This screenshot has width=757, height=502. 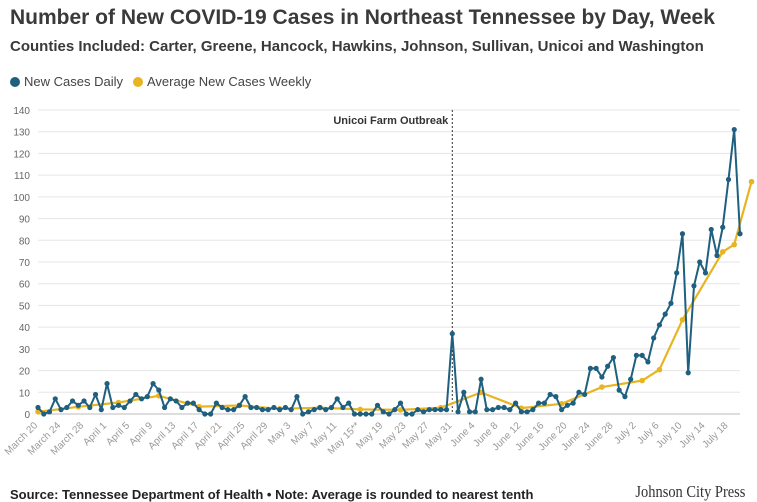 I want to click on y-tick-label: 60, so click(x=25, y=285).